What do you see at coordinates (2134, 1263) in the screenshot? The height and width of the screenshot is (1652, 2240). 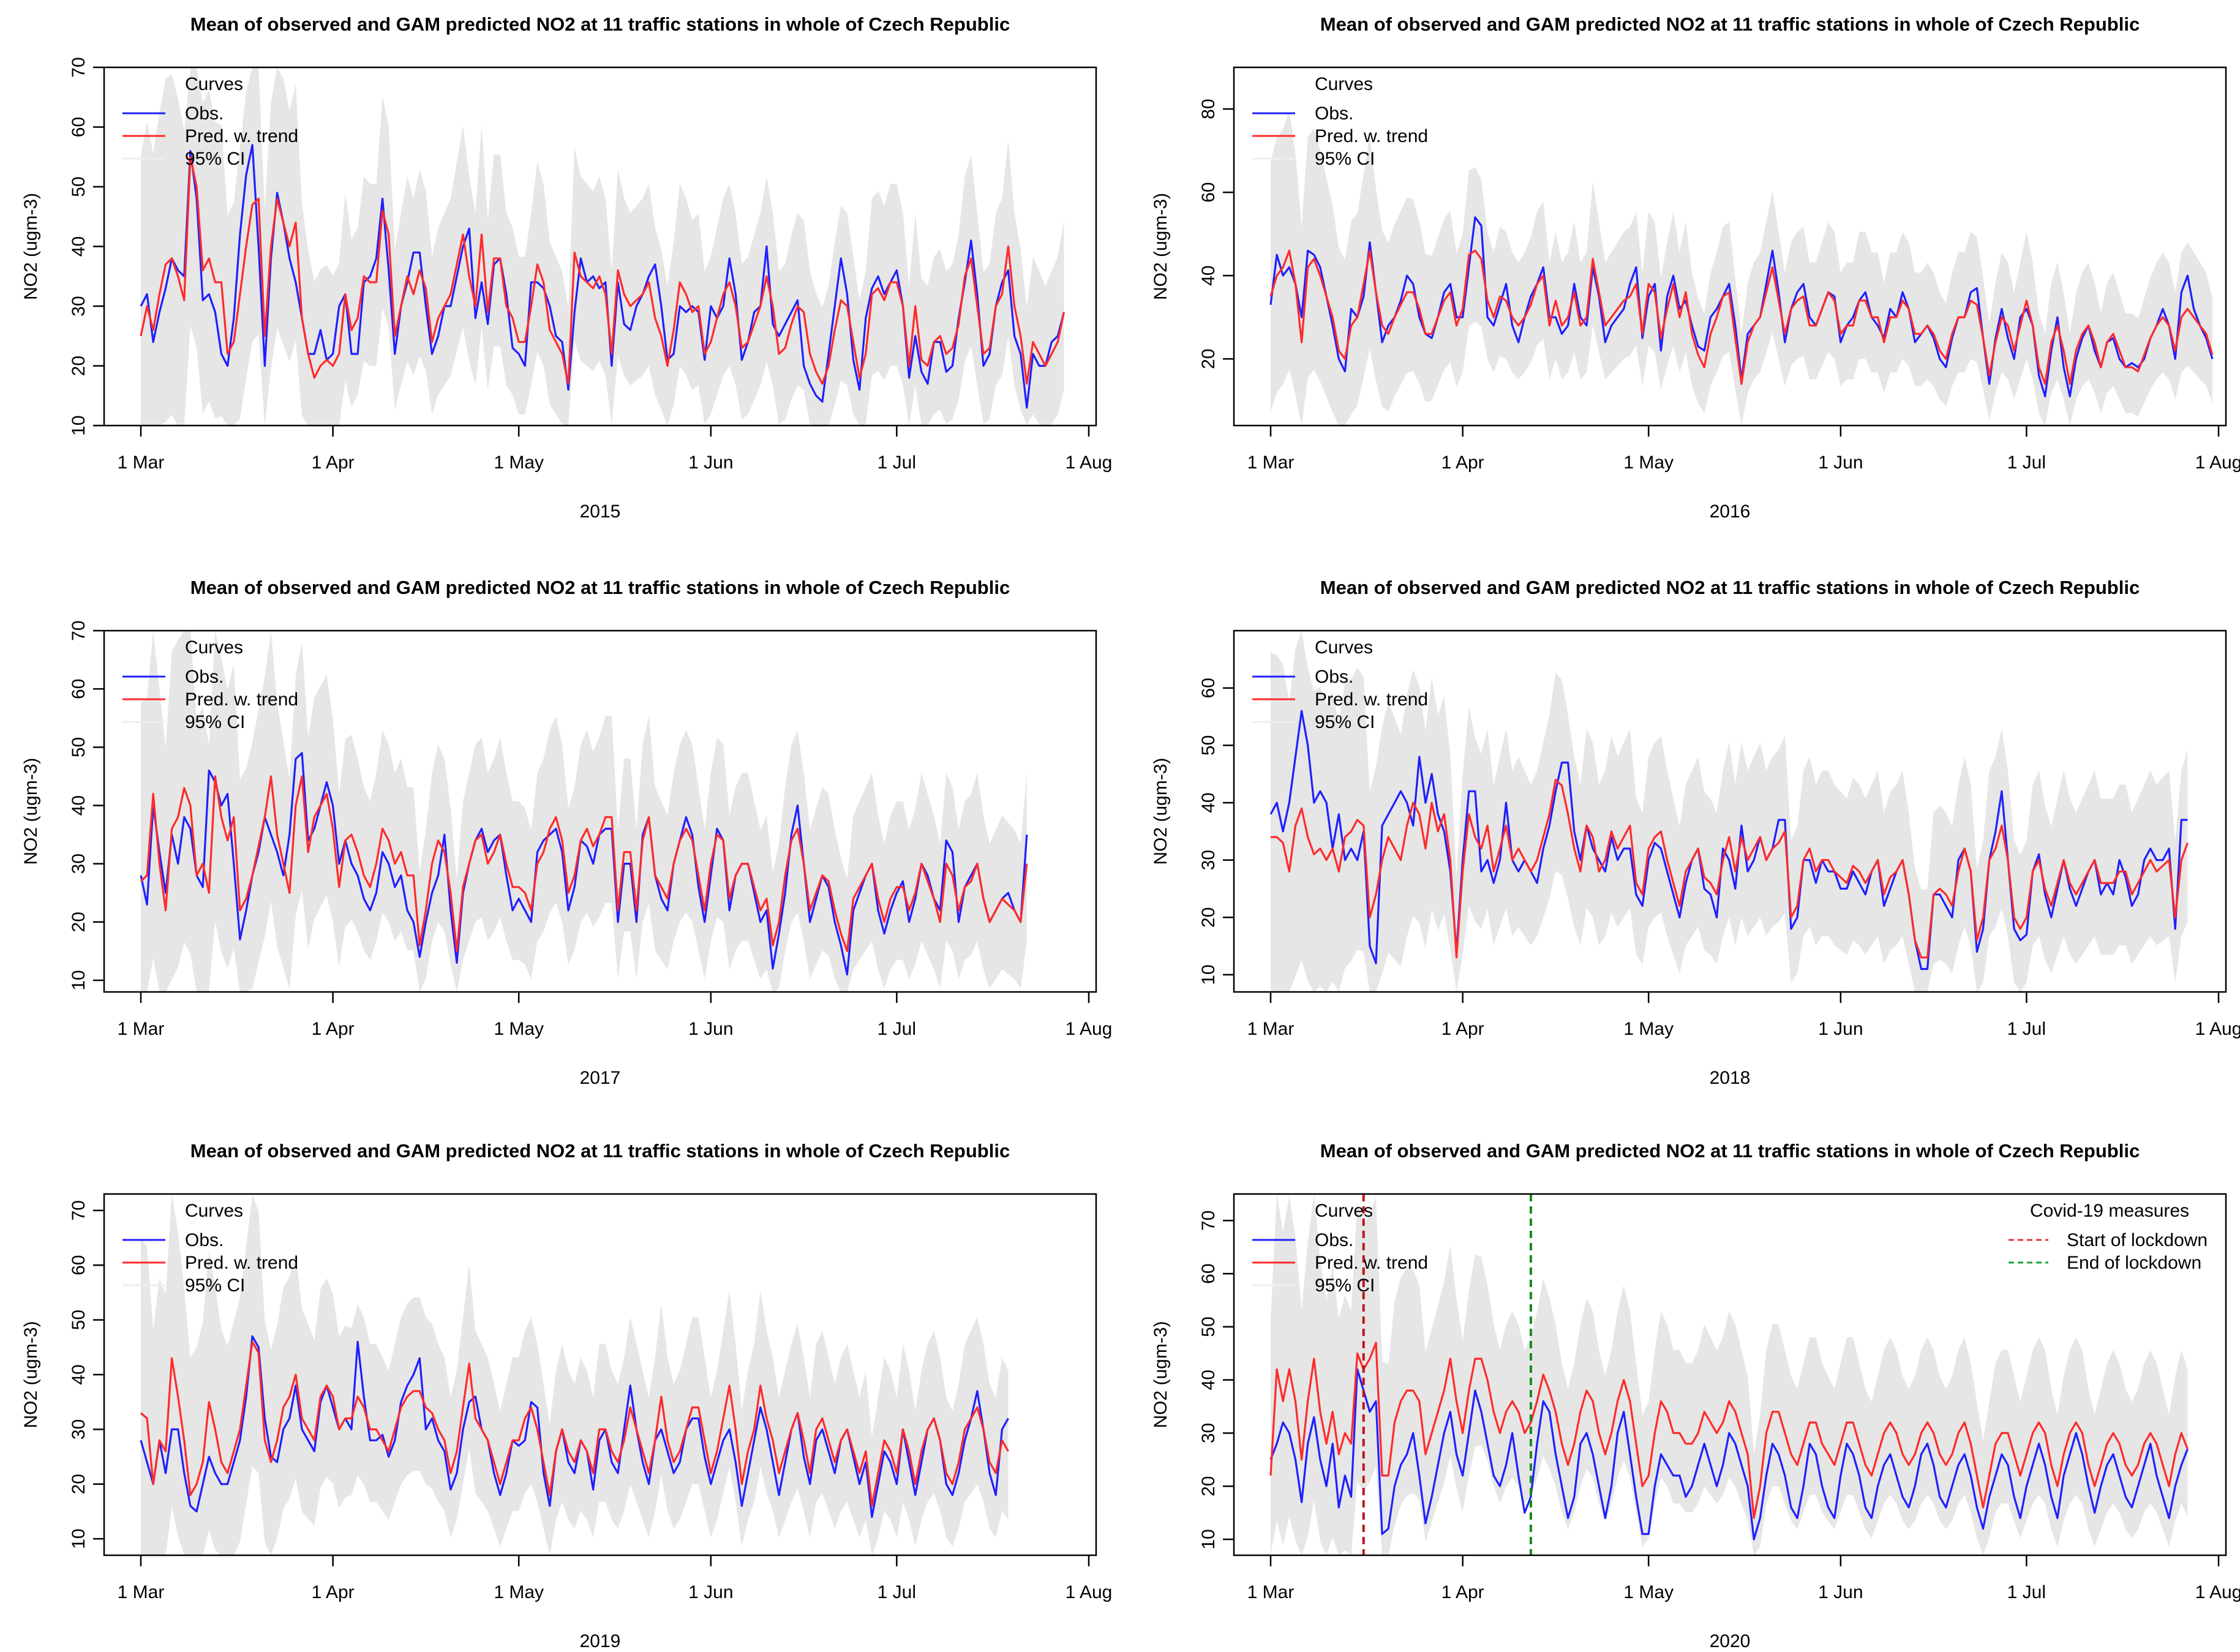 I see `covid-legend-entry: End of lockdown` at bounding box center [2134, 1263].